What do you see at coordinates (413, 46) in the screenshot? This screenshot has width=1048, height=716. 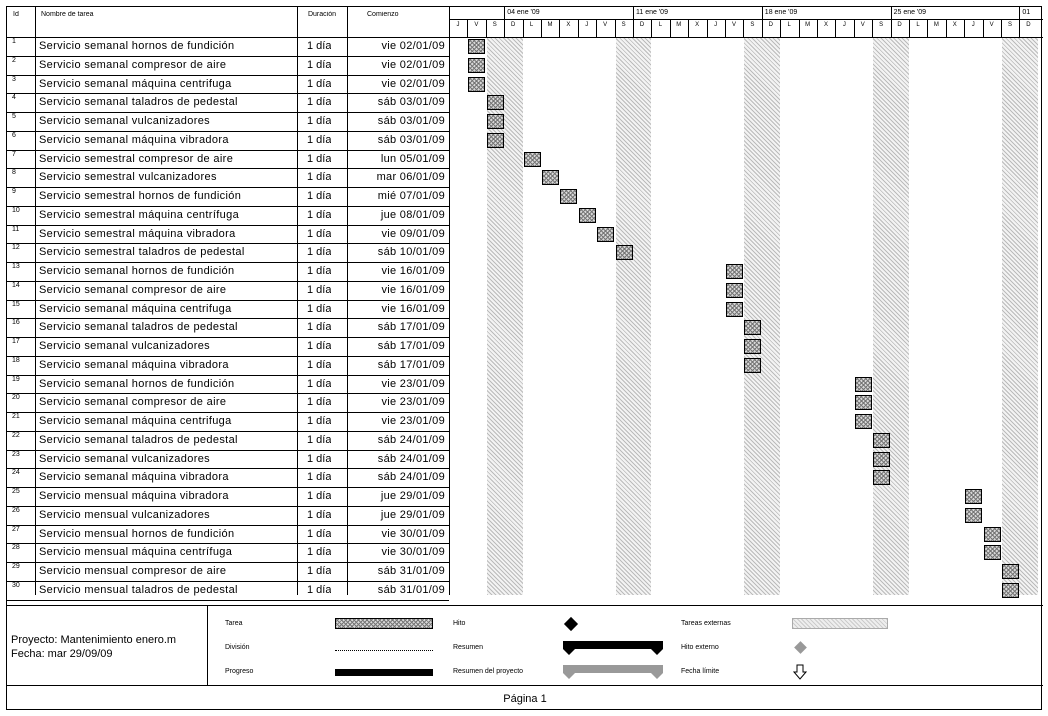 I see `task-start: vie 02/01/09` at bounding box center [413, 46].